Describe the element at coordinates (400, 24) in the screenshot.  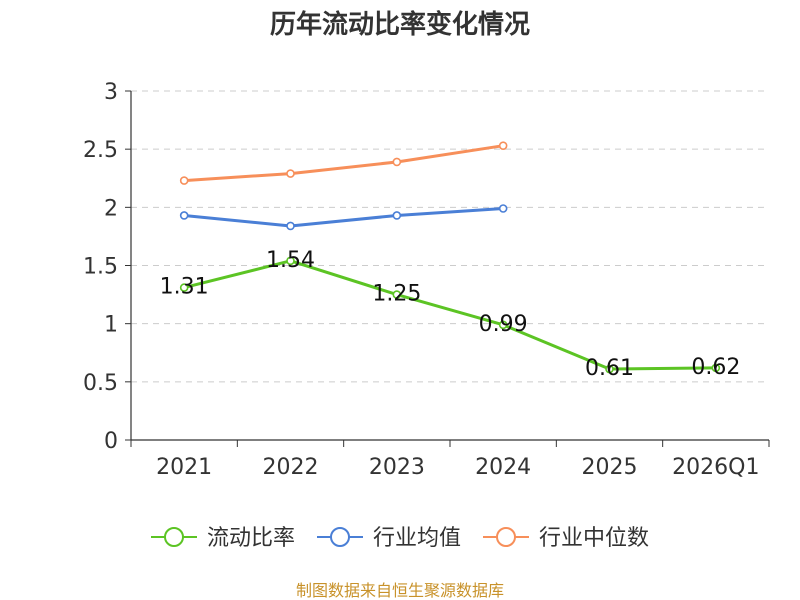
I see `chart-title: 历年流动比率变化情况` at that location.